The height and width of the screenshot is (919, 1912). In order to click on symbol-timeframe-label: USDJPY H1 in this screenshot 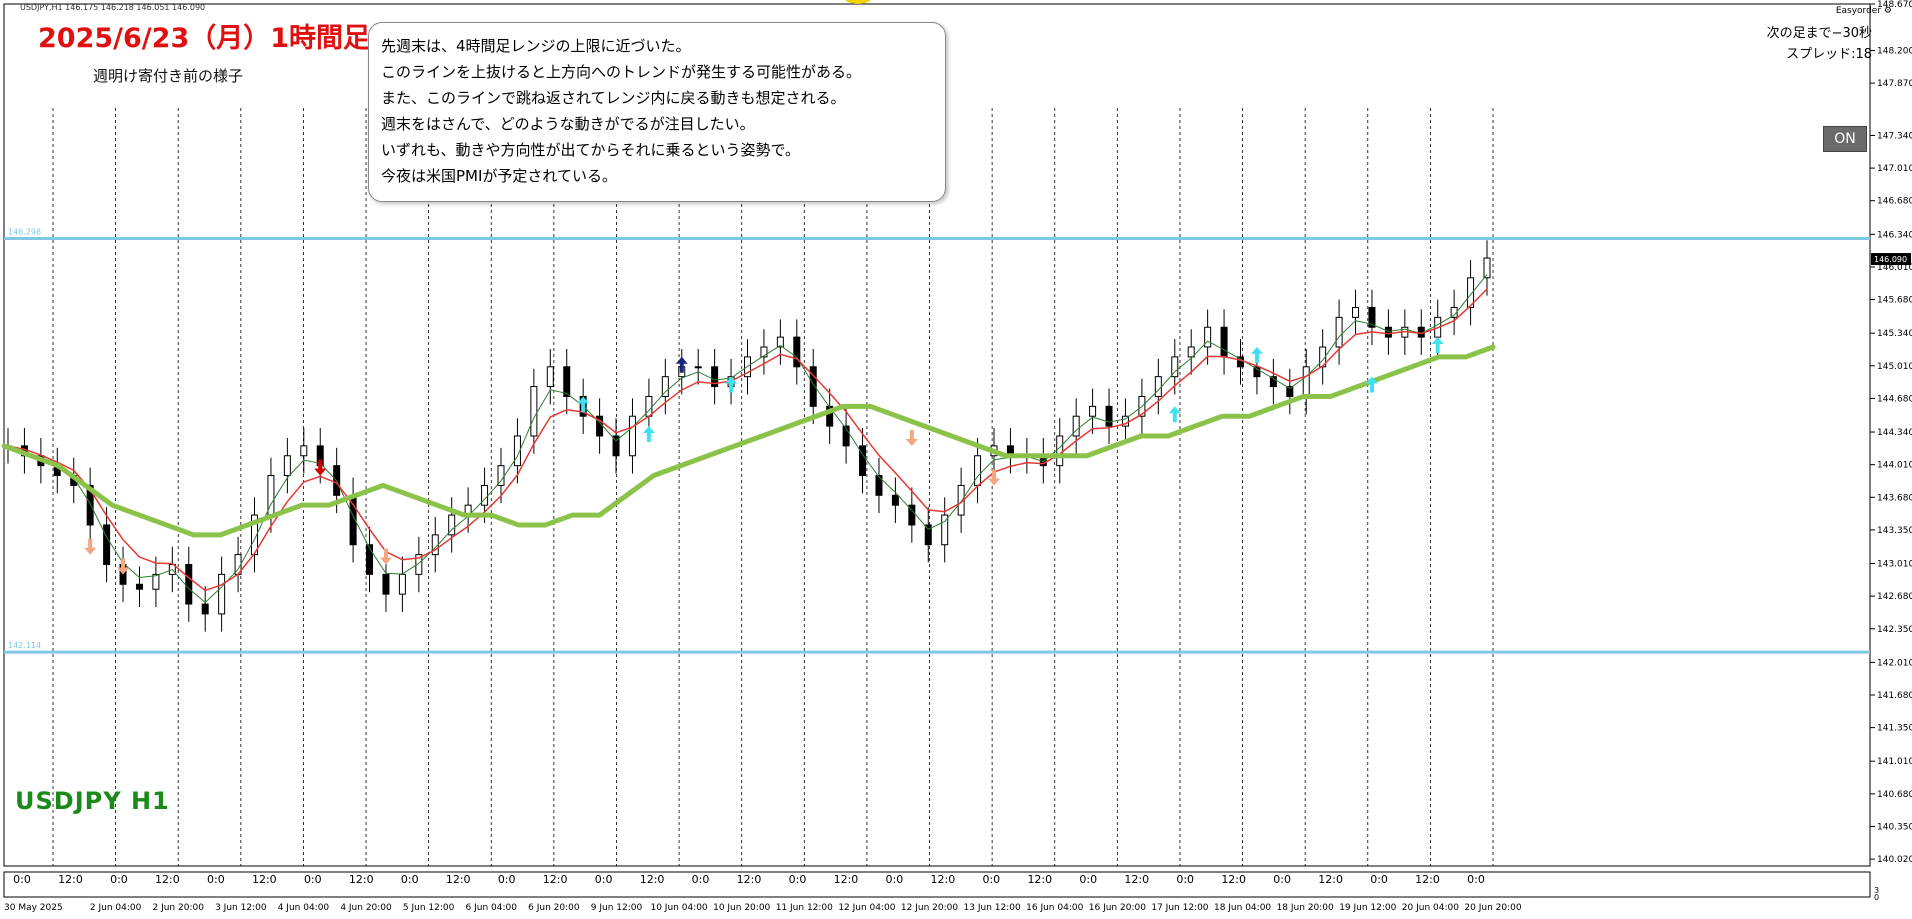, I will do `click(92, 801)`.